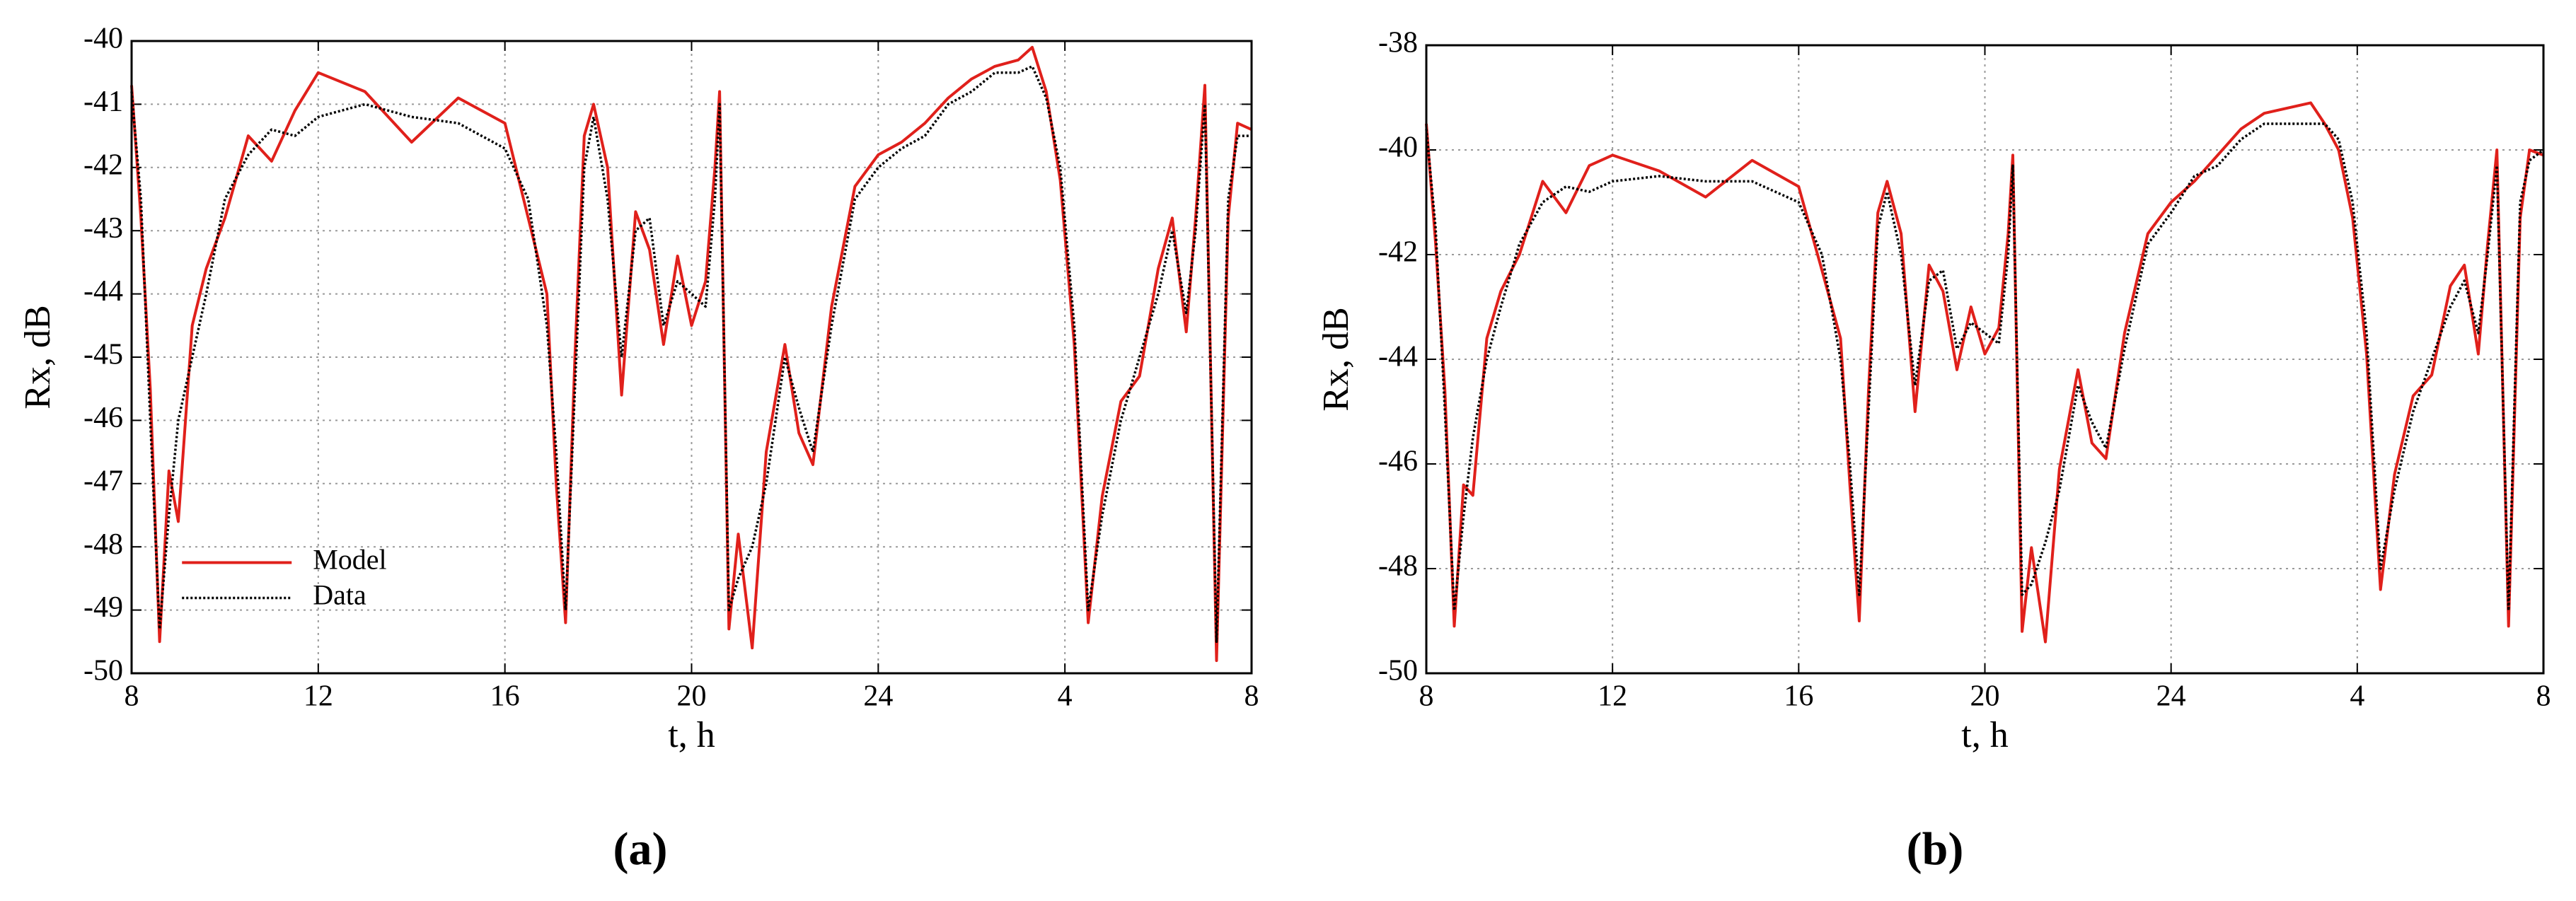 The image size is (2576, 901). Describe the element at coordinates (103, 102) in the screenshot. I see `y-tick-label: -41` at that location.